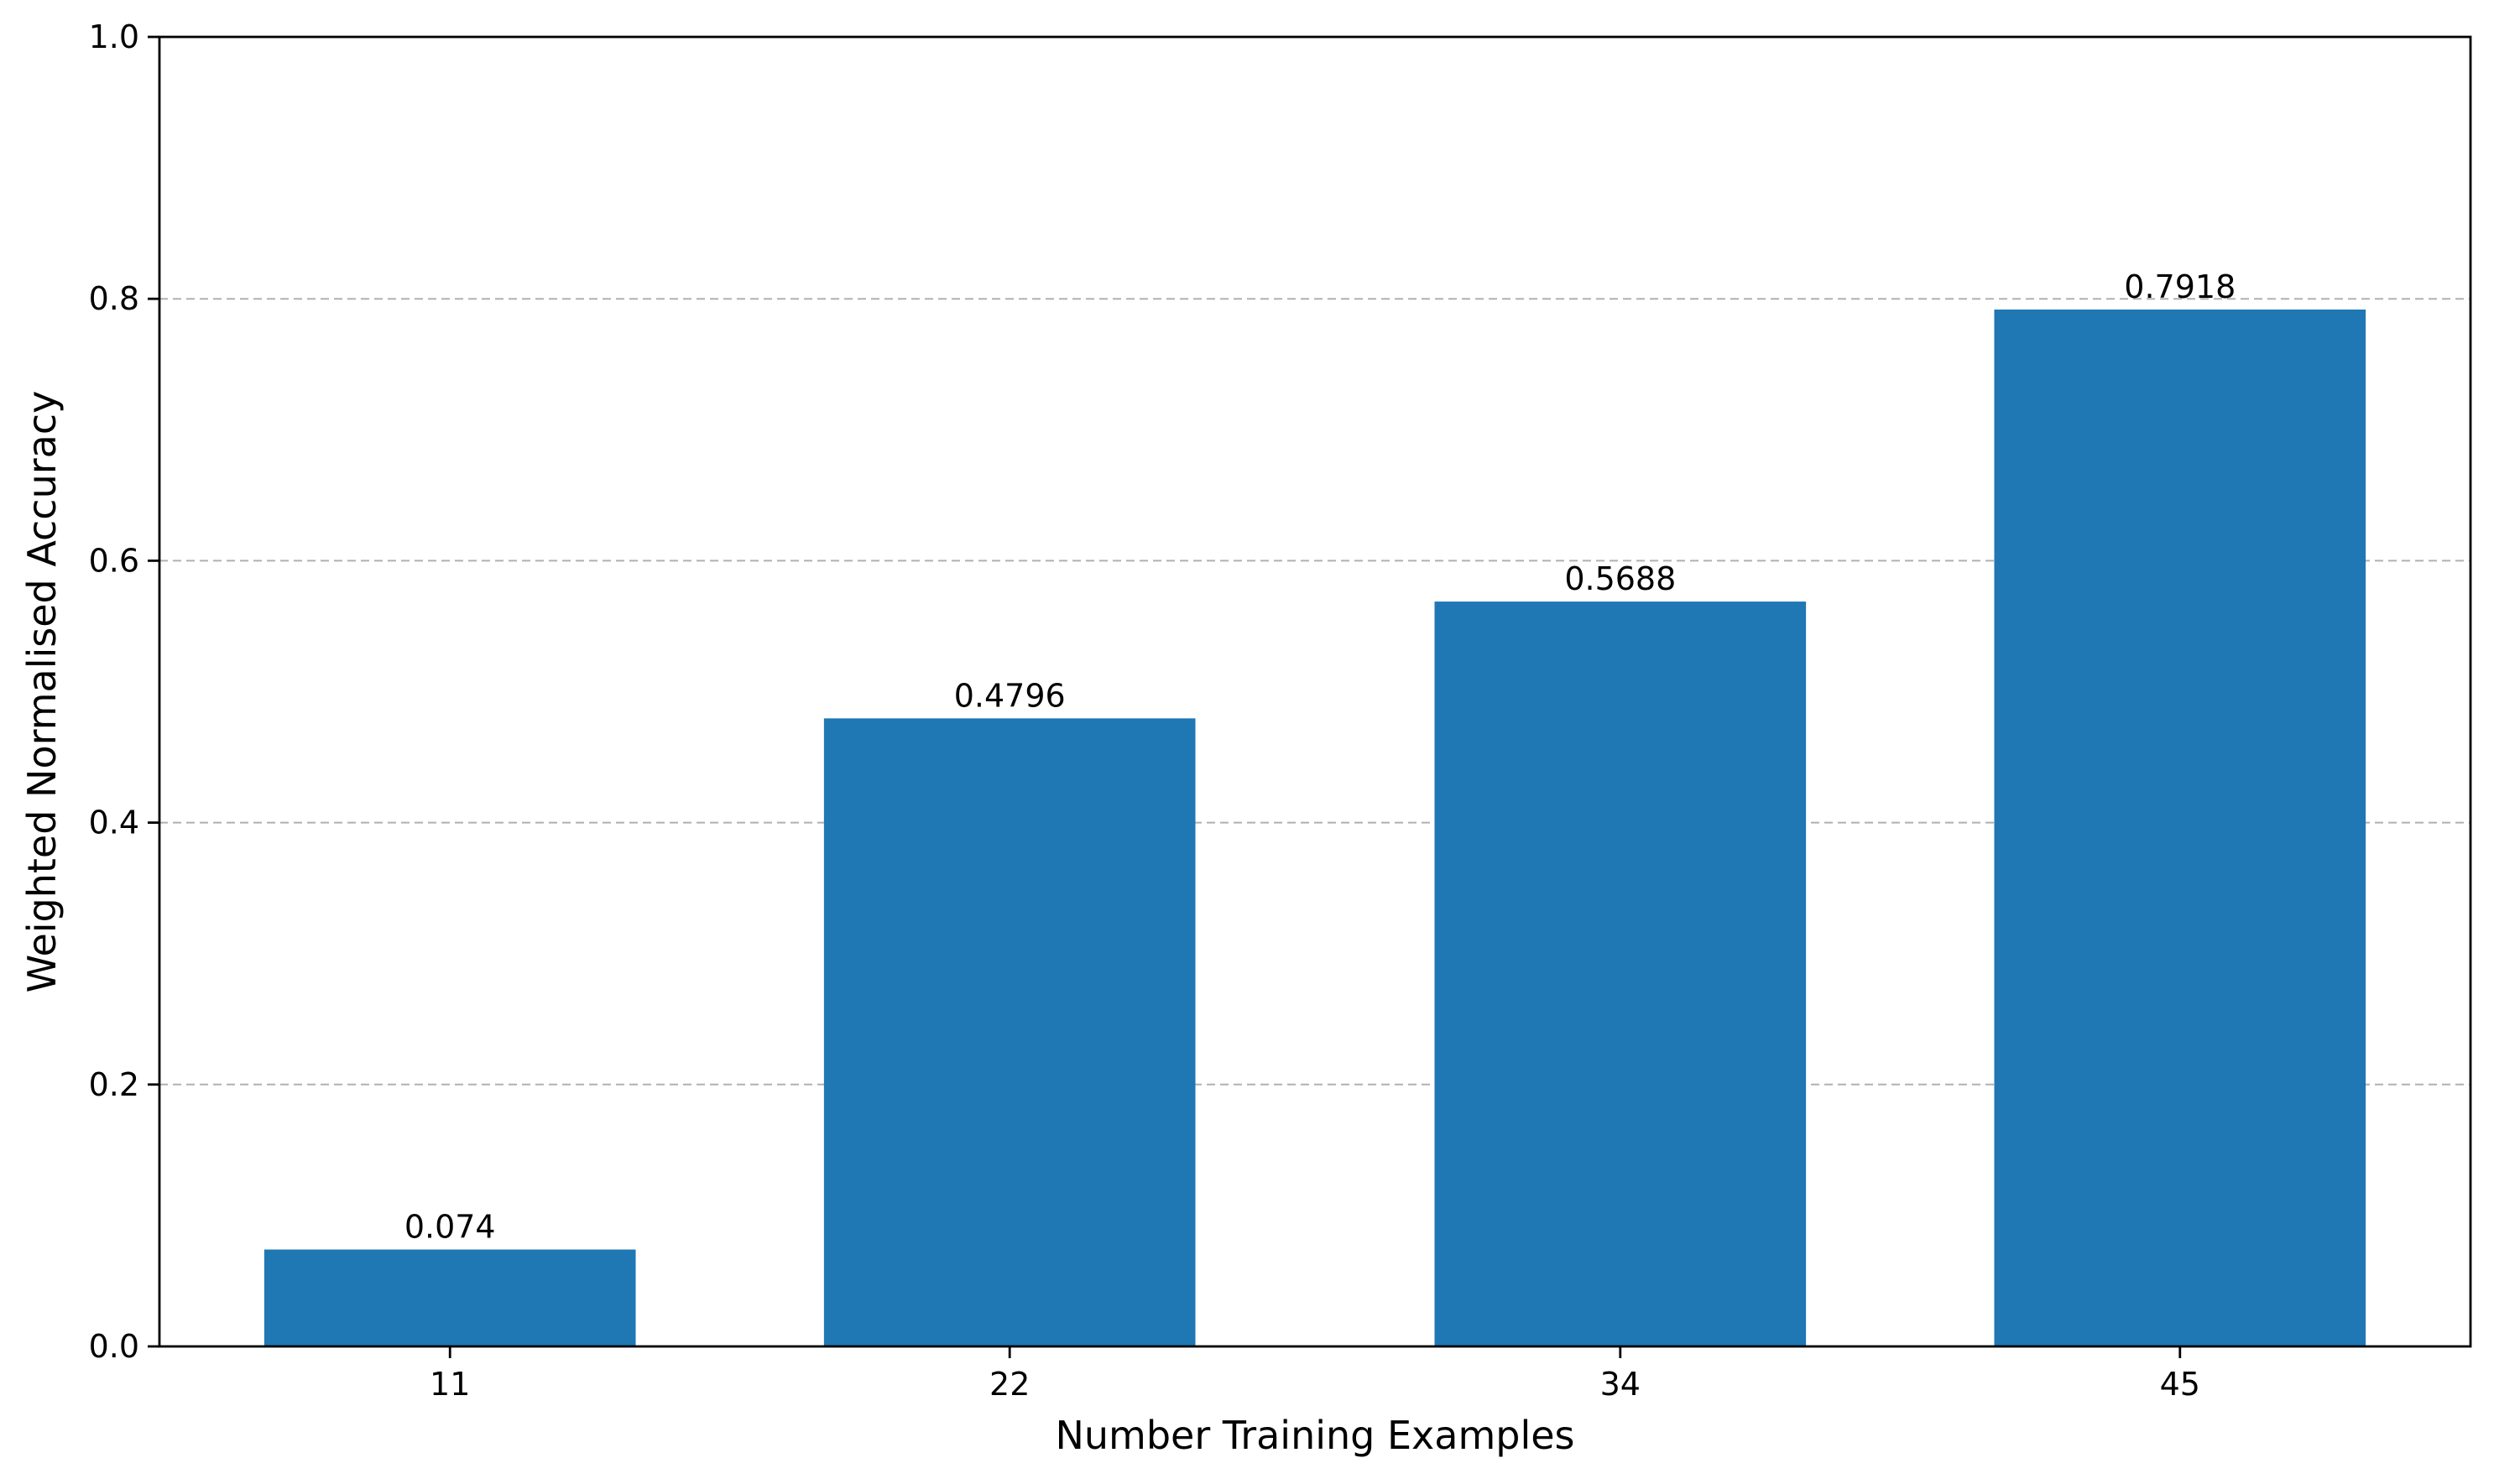 The width and height of the screenshot is (2494, 1484). I want to click on x-tick-label: 45, so click(2180, 1384).